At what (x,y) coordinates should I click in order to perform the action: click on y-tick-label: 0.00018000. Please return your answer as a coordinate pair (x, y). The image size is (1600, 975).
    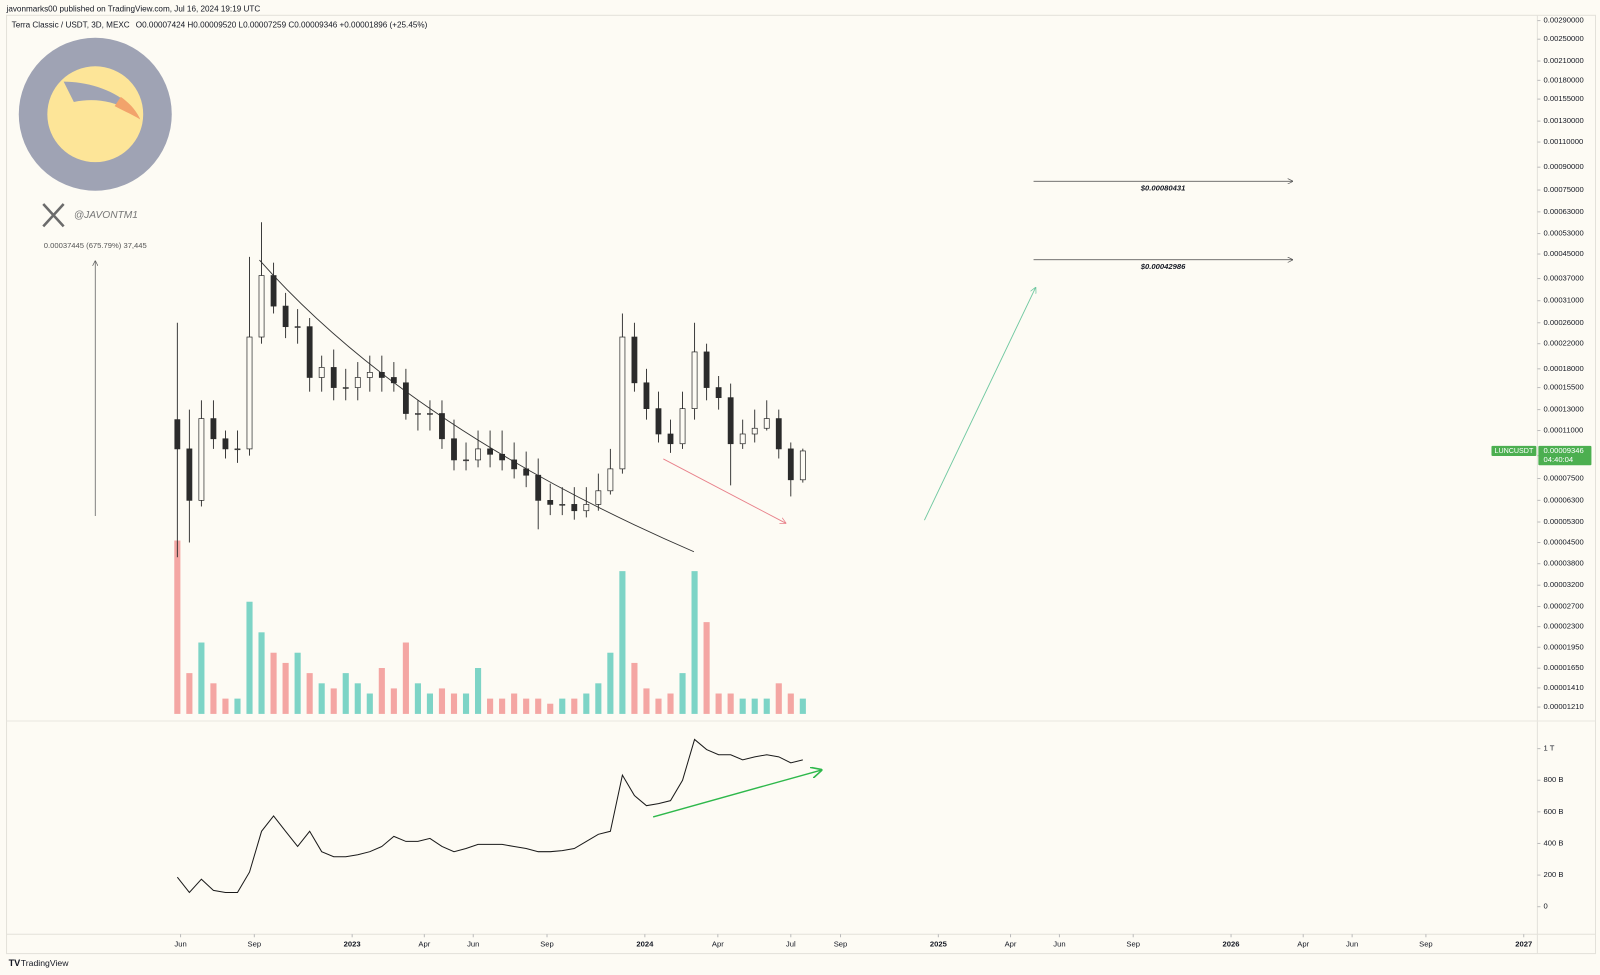
    Looking at the image, I should click on (1563, 368).